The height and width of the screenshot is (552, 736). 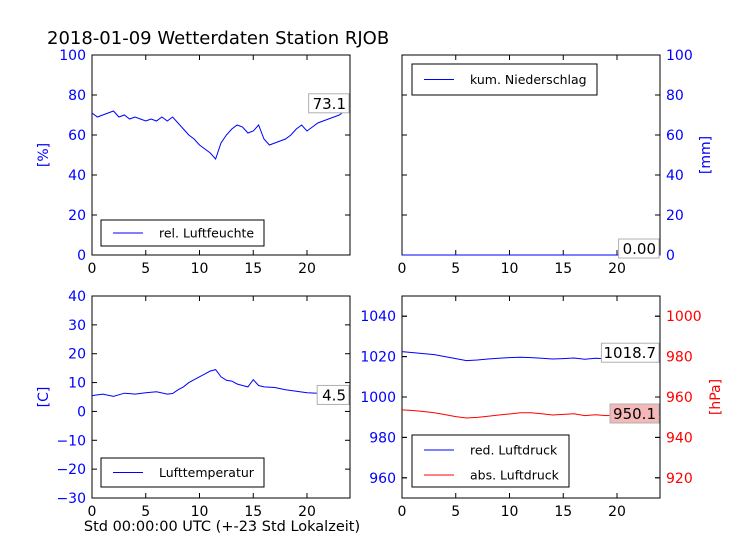 I want to click on y-tick-label: −20, so click(x=71, y=470).